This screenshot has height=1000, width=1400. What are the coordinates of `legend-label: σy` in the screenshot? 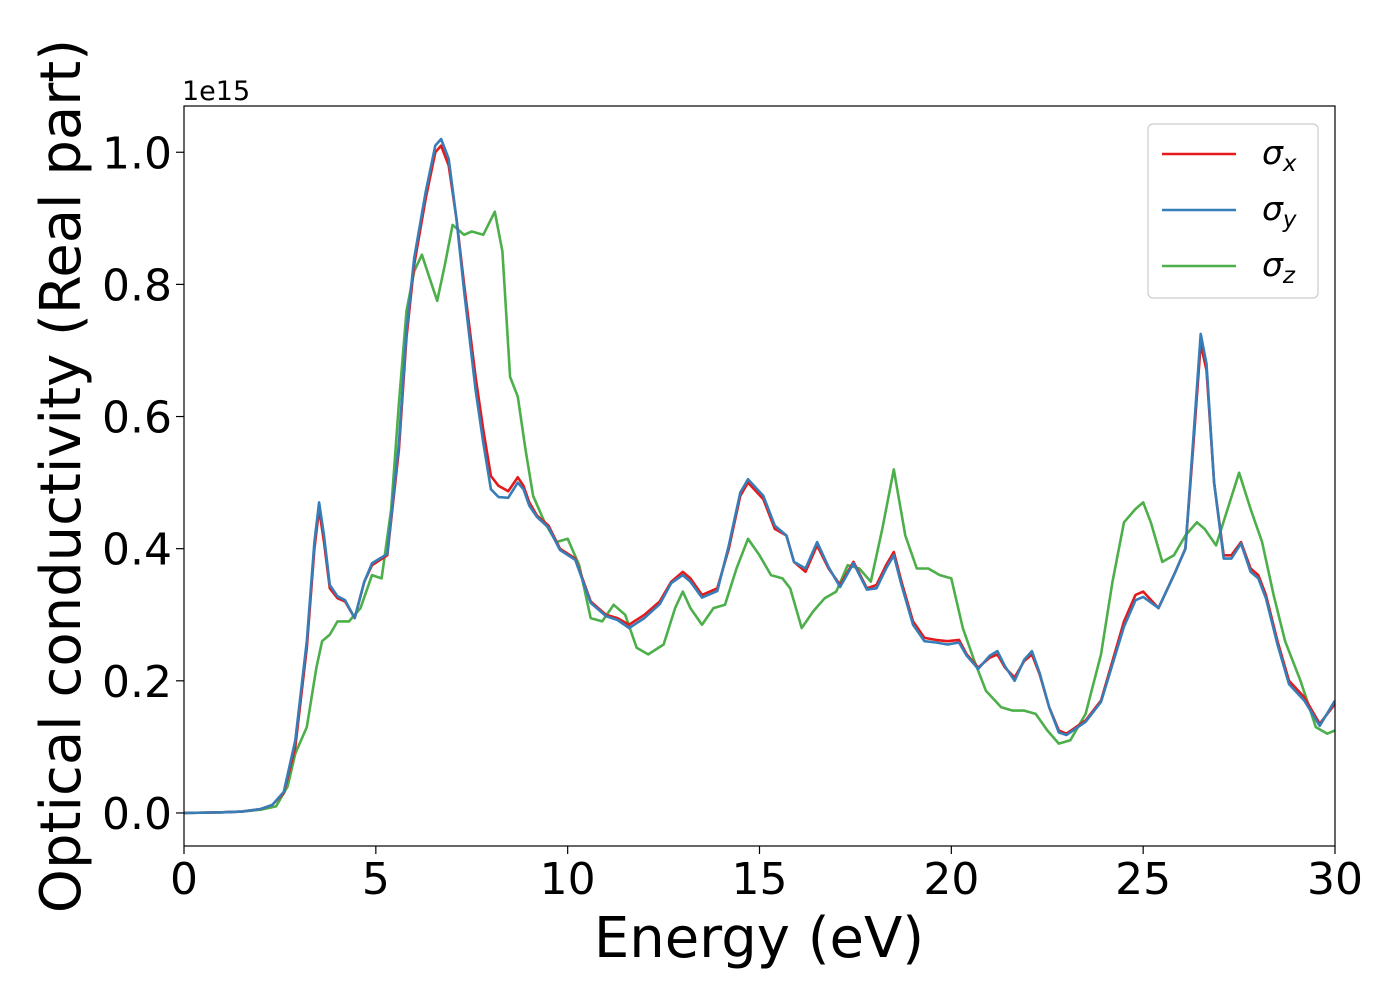 It's located at (1279, 211).